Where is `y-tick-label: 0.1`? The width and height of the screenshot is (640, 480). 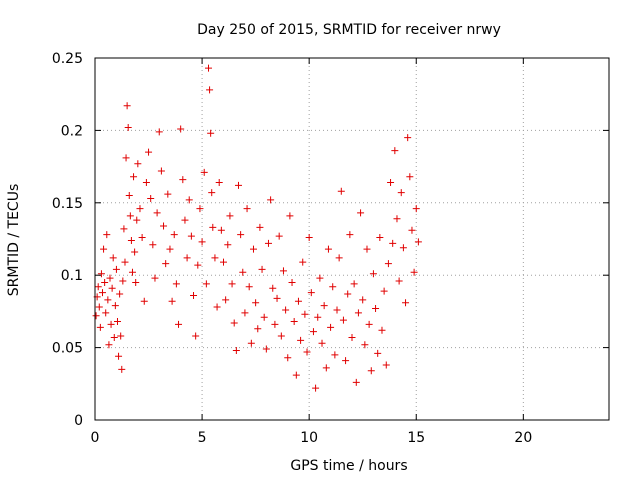 y-tick-label: 0.1 is located at coordinates (72, 276).